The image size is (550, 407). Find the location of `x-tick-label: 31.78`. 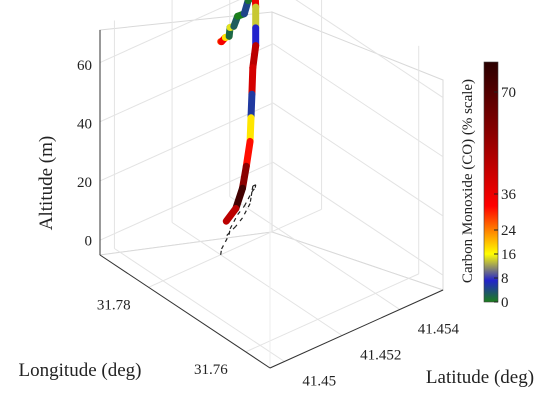

x-tick-label: 31.78 is located at coordinates (114, 305).